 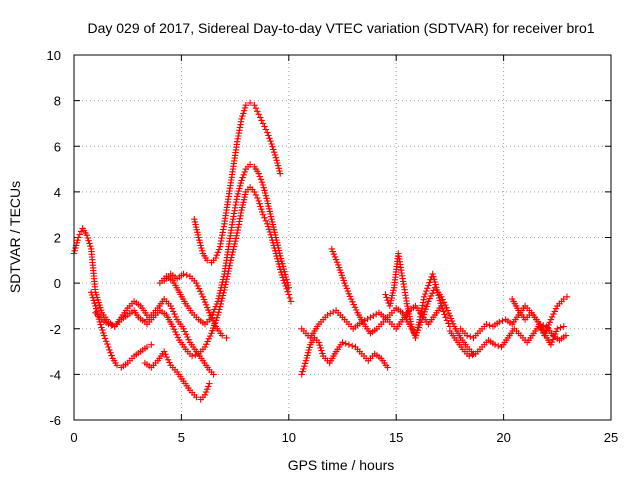 What do you see at coordinates (57, 101) in the screenshot?
I see `y-tick-label: 8` at bounding box center [57, 101].